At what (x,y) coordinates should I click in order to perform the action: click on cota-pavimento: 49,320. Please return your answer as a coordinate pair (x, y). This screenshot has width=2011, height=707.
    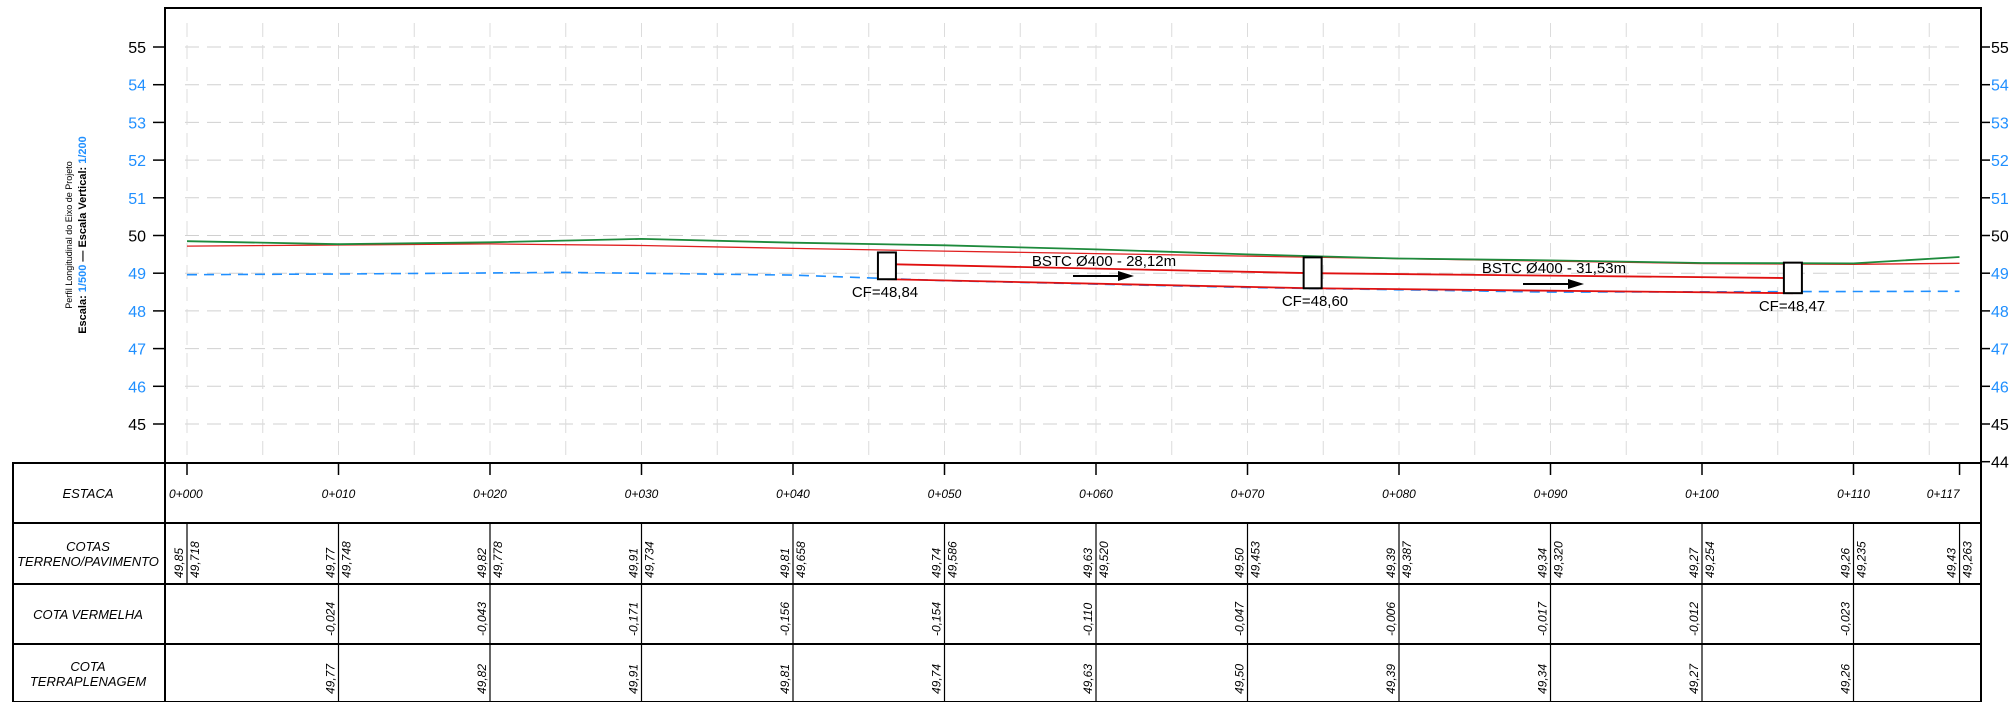
    Looking at the image, I should click on (1559, 559).